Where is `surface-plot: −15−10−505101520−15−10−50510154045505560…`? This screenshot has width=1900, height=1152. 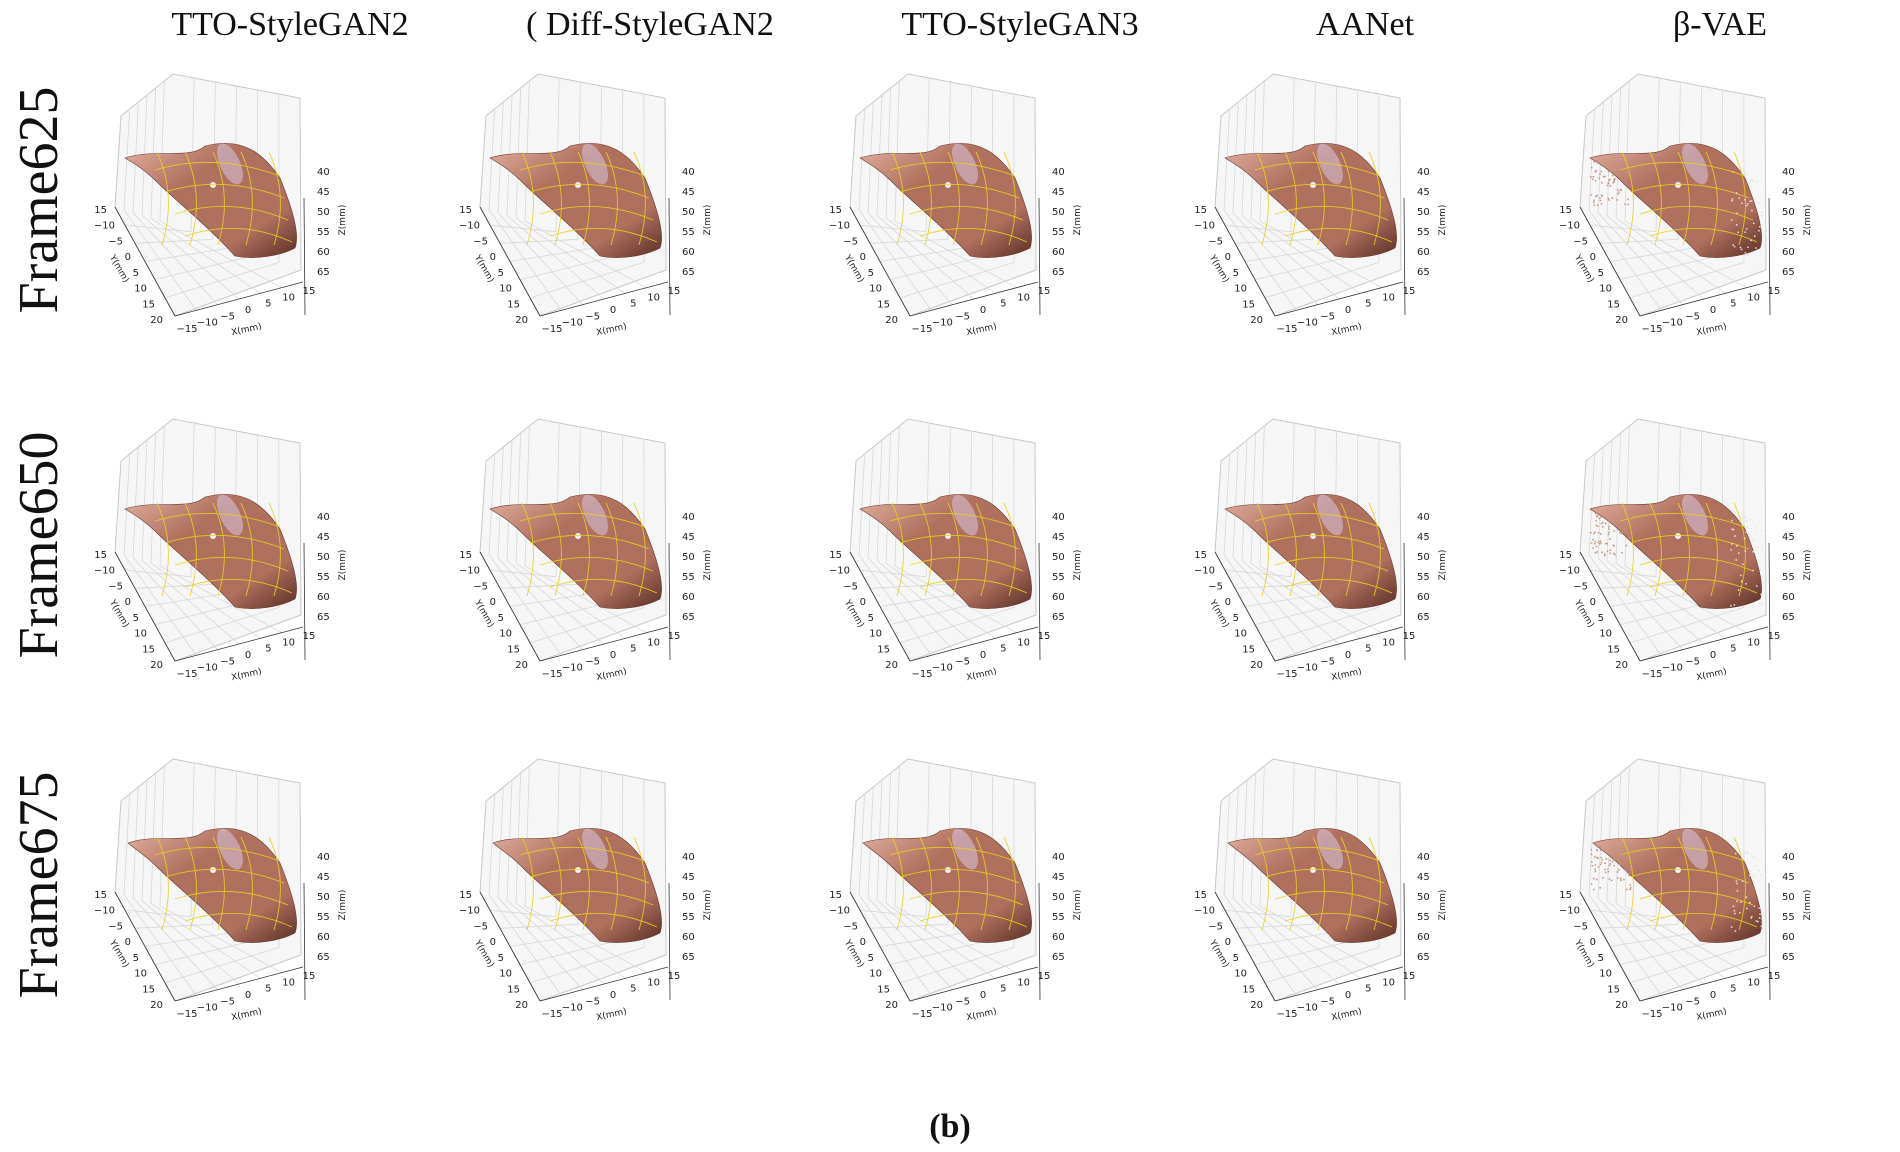 surface-plot: −15−10−505101520−15−10−50510154045505560… is located at coordinates (1686, 550).